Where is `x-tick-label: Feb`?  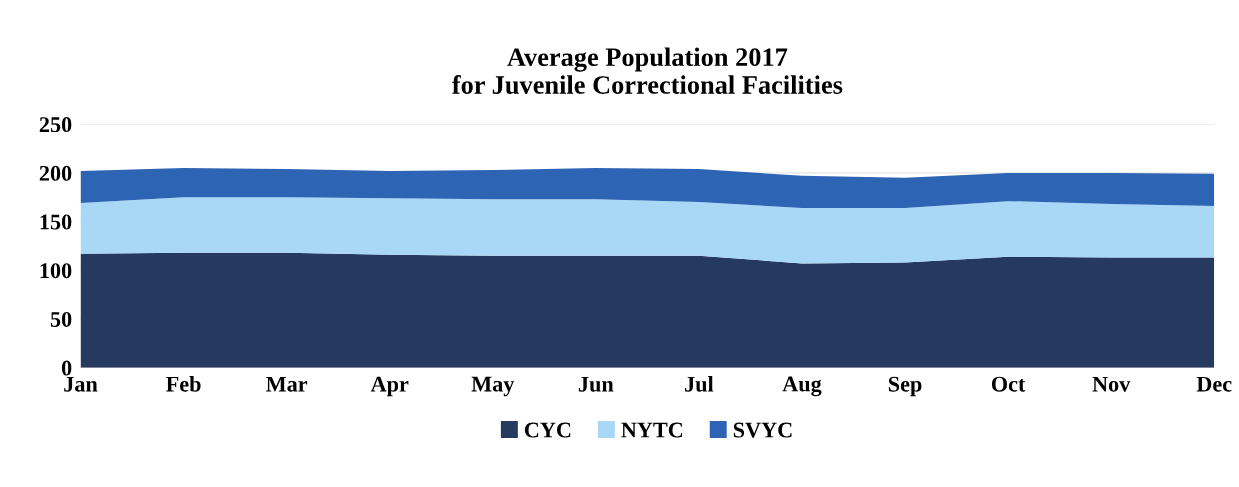
x-tick-label: Feb is located at coordinates (183, 384).